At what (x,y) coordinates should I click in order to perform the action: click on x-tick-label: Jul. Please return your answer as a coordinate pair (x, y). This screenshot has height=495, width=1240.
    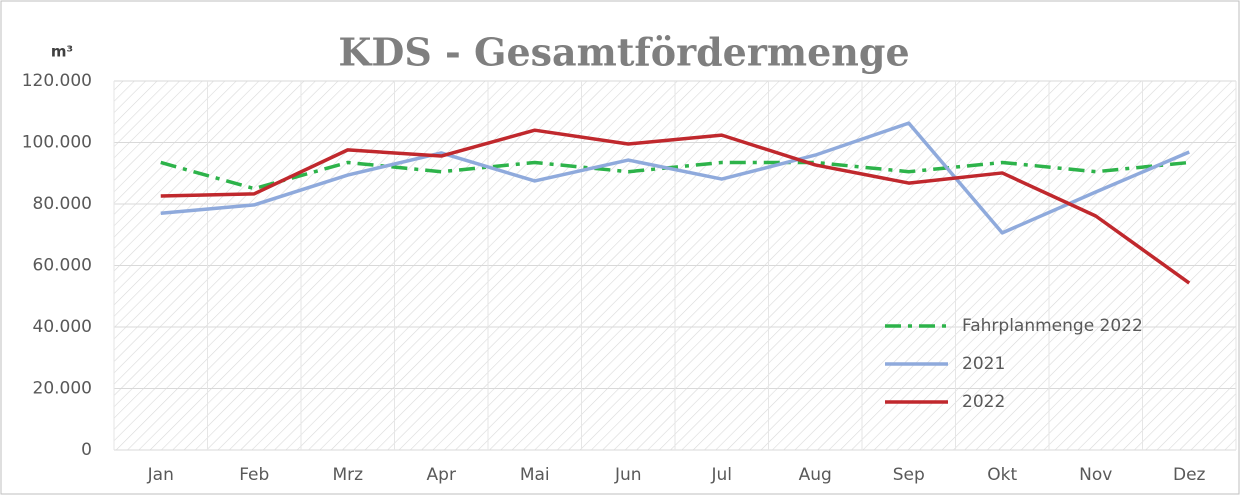
    Looking at the image, I should click on (721, 475).